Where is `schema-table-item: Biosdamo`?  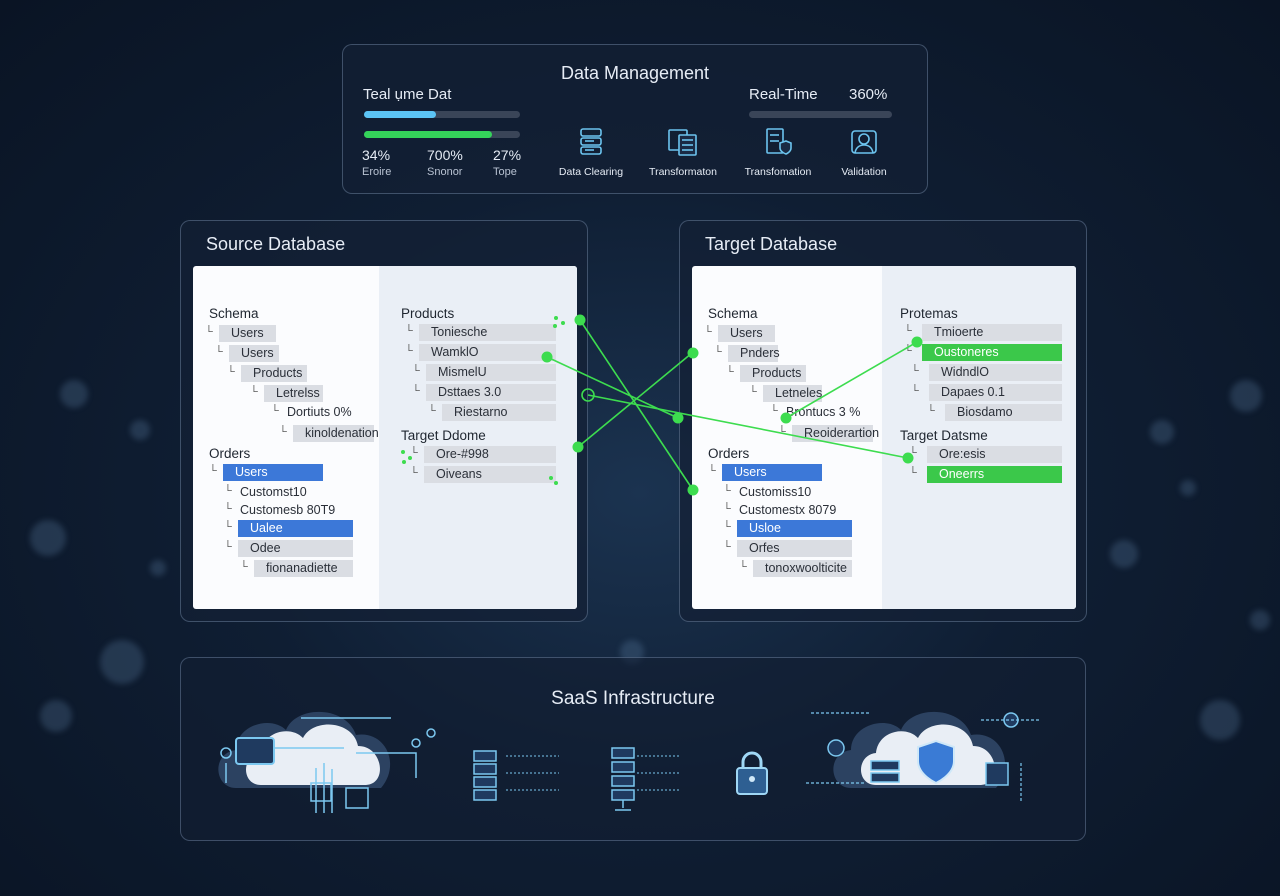
schema-table-item: Biosdamo is located at coordinates (1003, 412).